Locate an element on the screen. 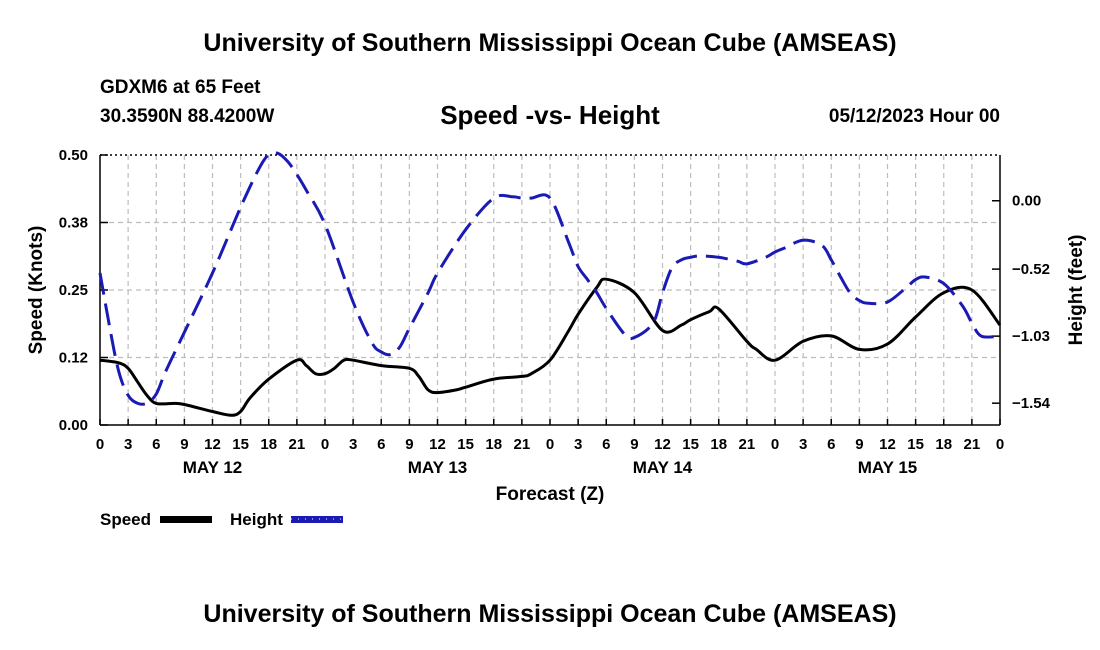  station-label: GDXM6 at 65 Feet is located at coordinates (180, 87).